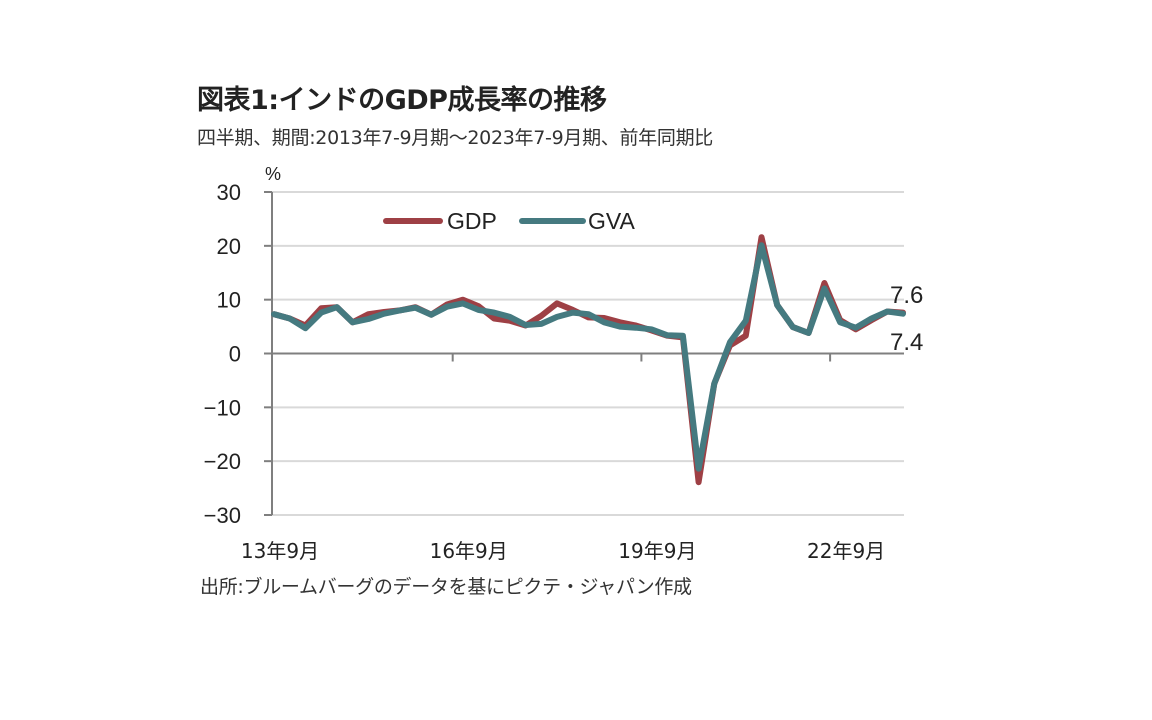  I want to click on legend: GDP GVA, so click(509, 221).